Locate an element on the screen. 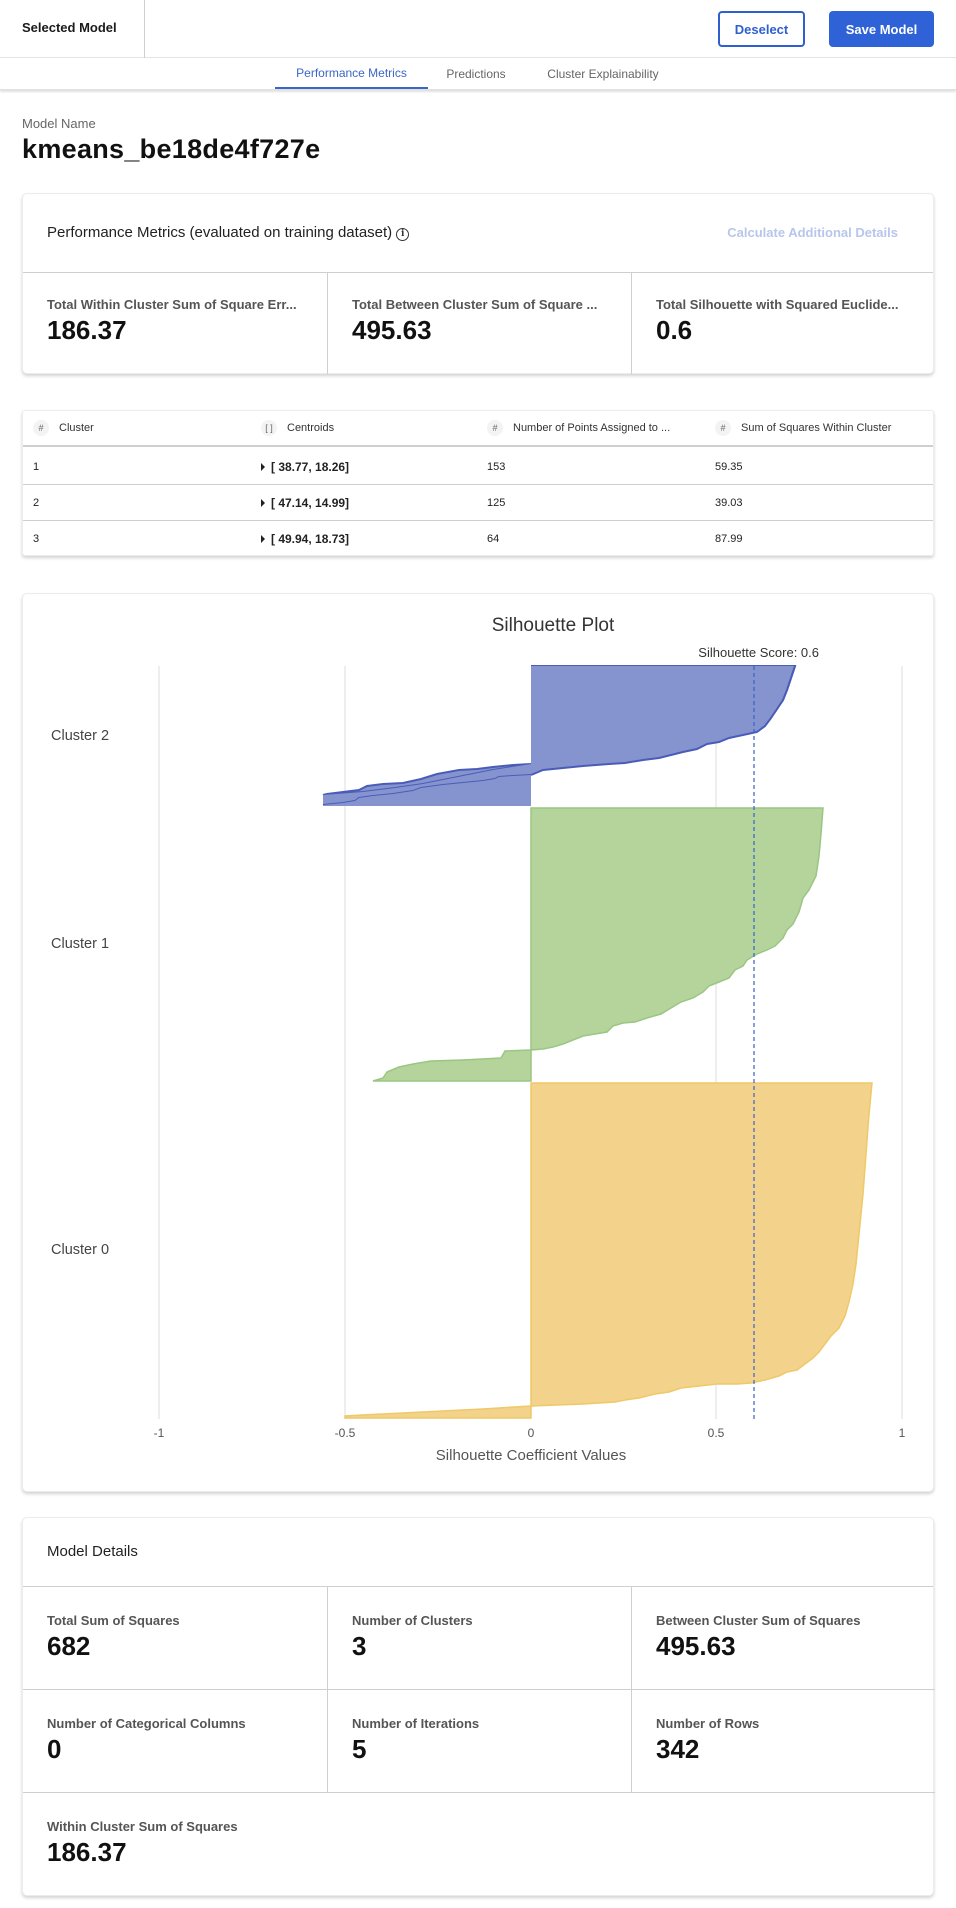  cell-sum-of-squares: 59.35 is located at coordinates (729, 466).